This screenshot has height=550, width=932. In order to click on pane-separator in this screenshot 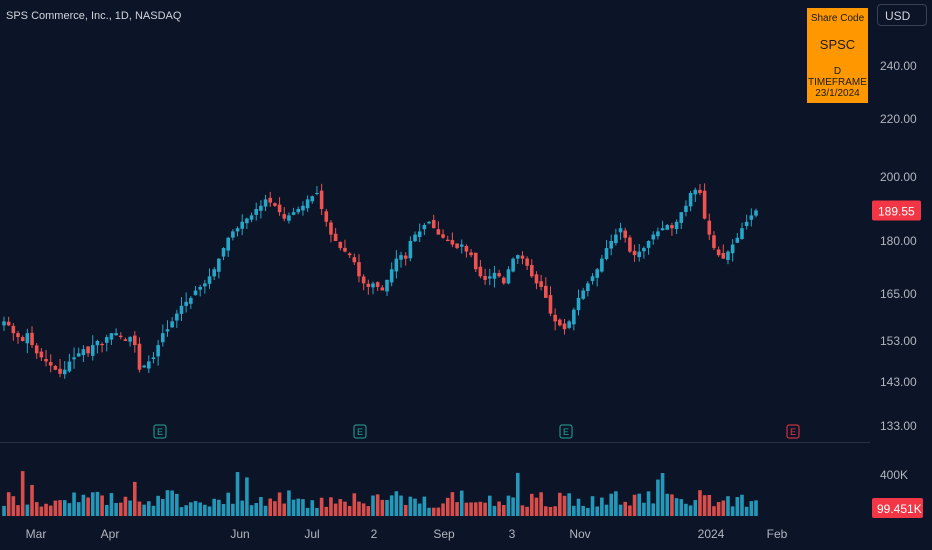, I will do `click(435, 442)`.